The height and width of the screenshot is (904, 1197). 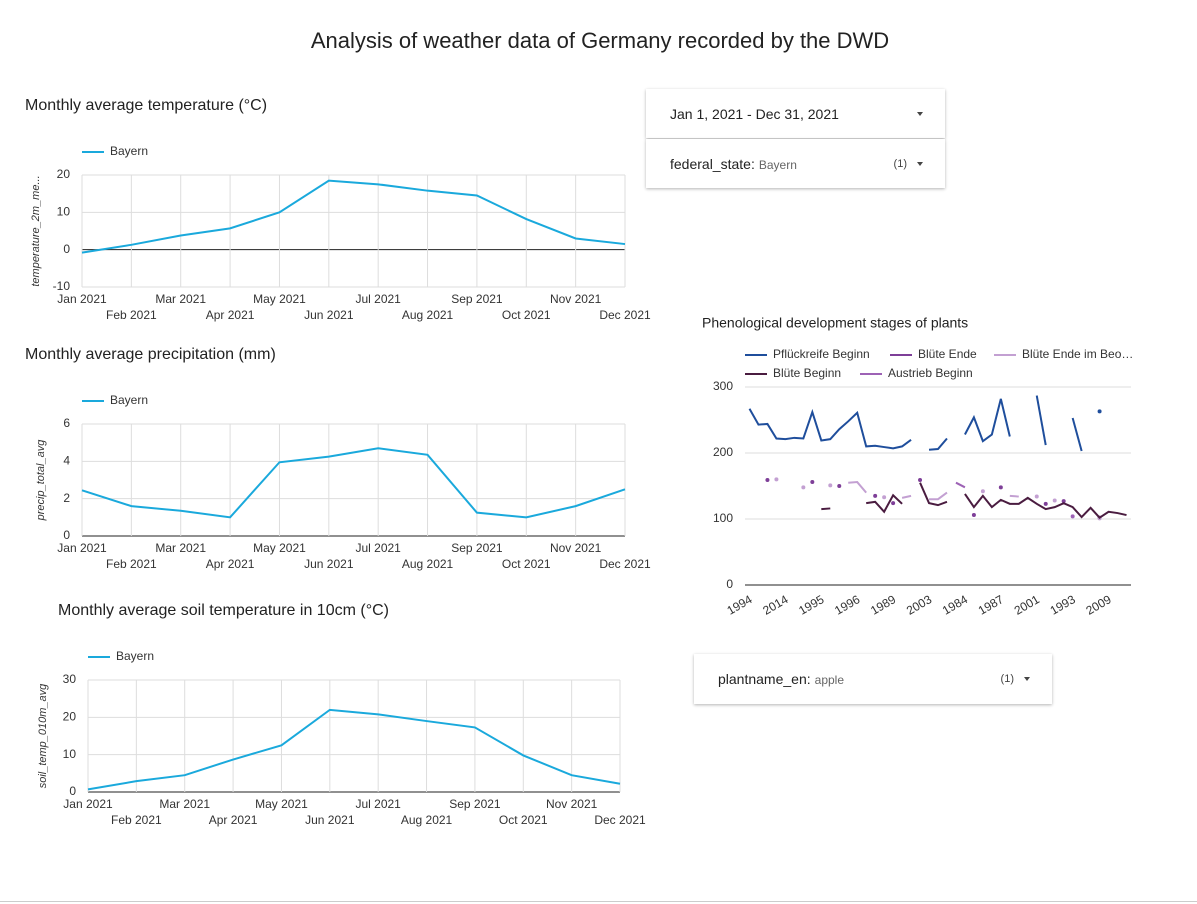 What do you see at coordinates (723, 518) in the screenshot?
I see `y-tick-label: 100` at bounding box center [723, 518].